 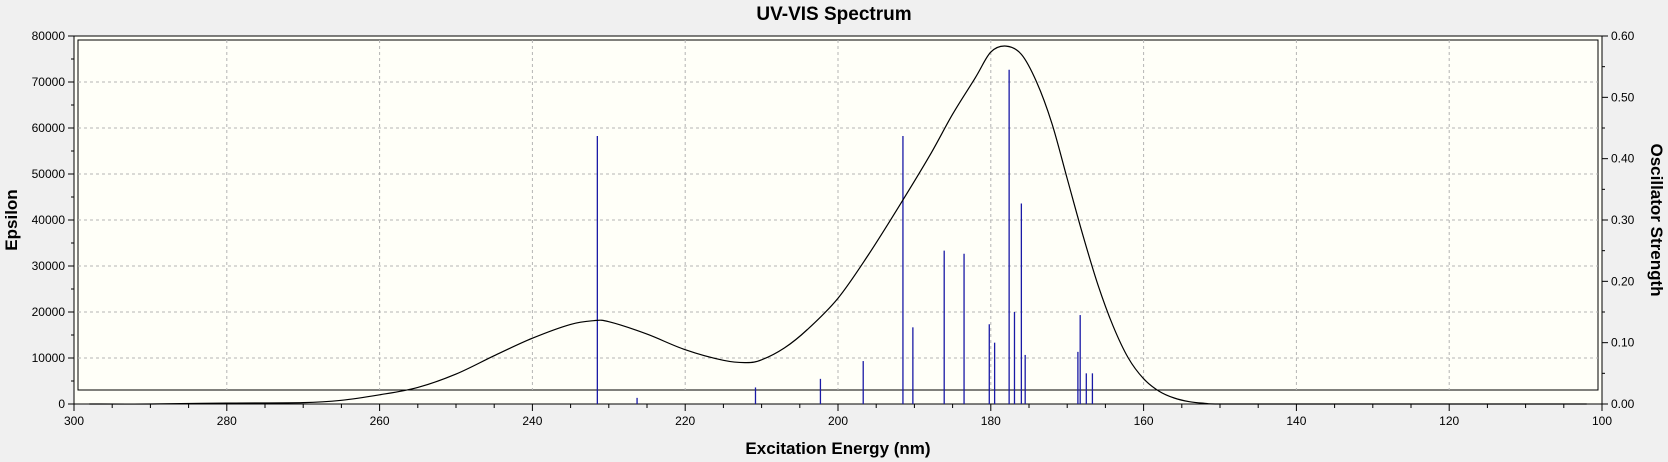 I want to click on x-tick-label: 160, so click(x=1144, y=421).